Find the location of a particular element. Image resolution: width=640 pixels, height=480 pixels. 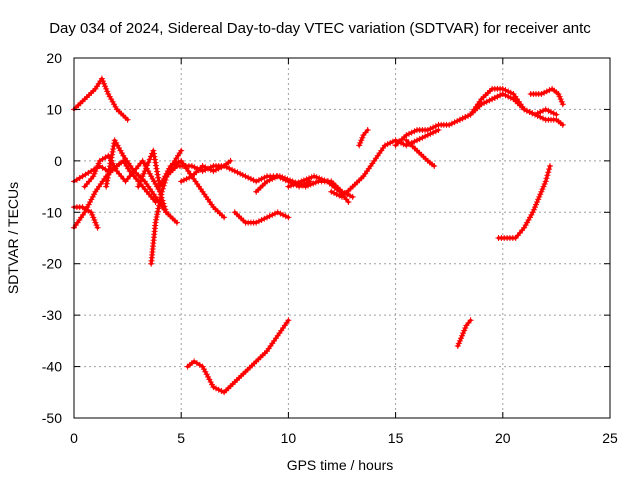

y-axis-label: SDTVAR / TECUs is located at coordinates (13, 238).